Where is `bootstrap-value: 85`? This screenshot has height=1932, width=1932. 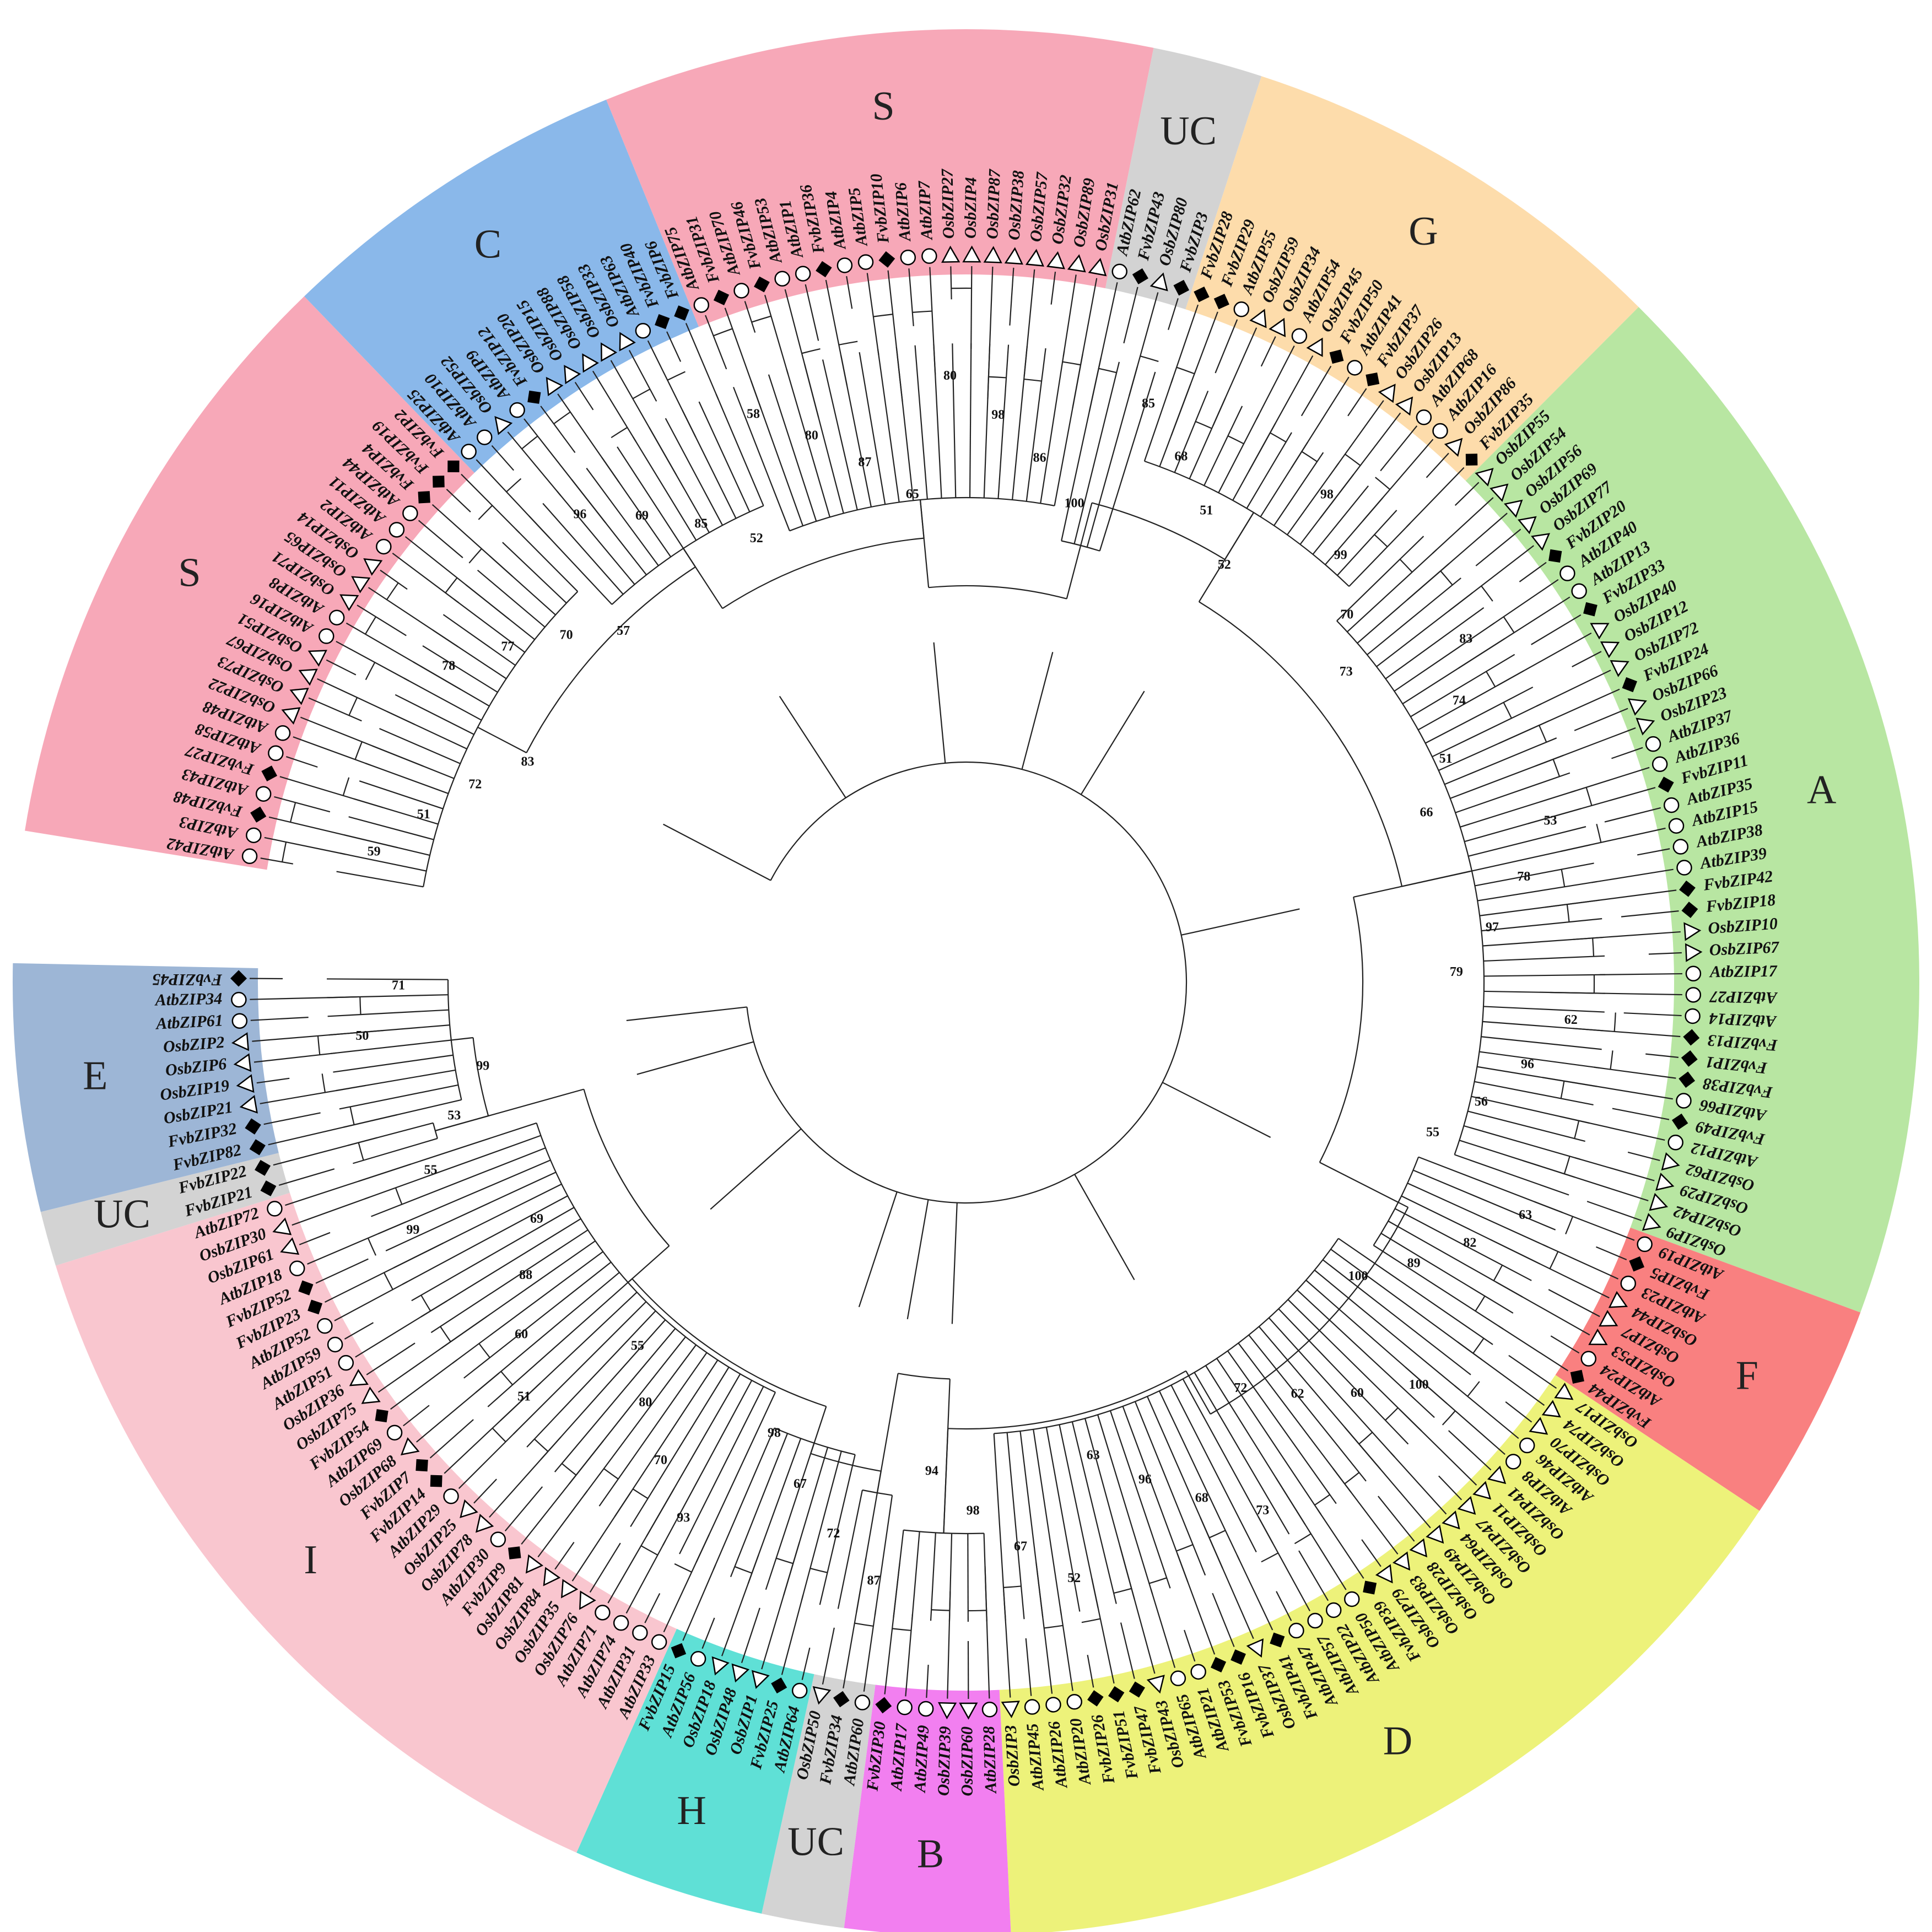 bootstrap-value: 85 is located at coordinates (701, 524).